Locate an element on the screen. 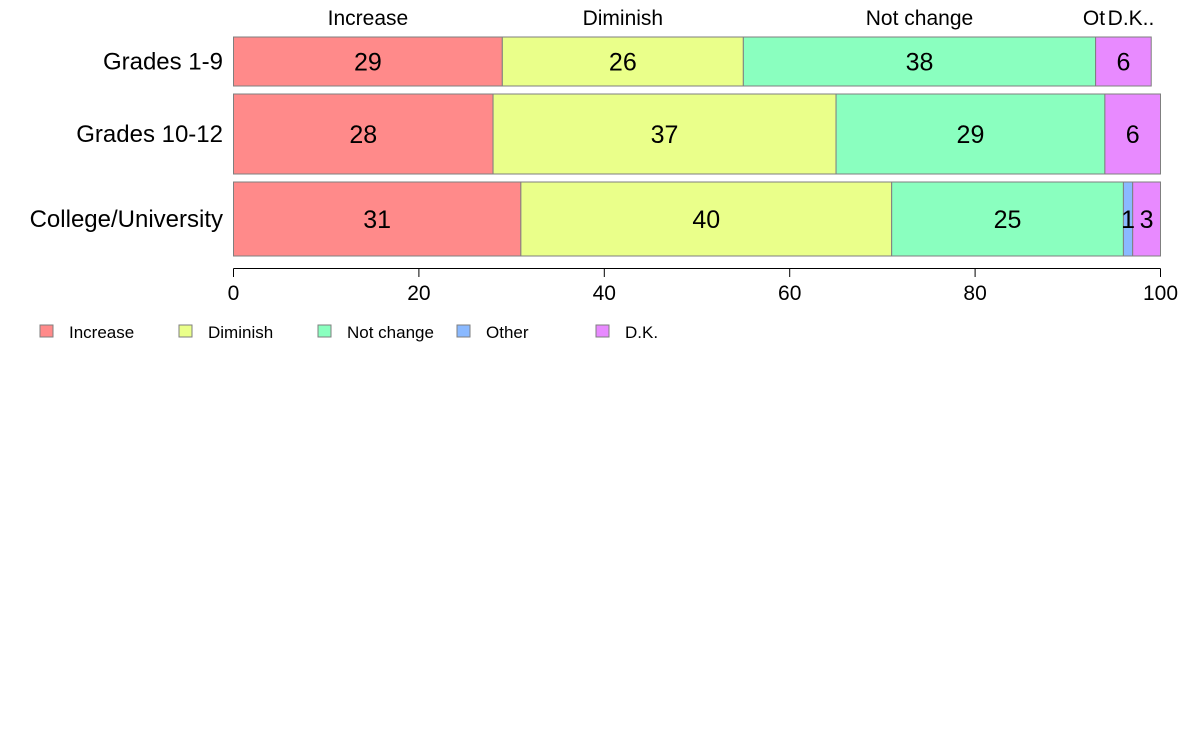 This screenshot has width=1188, height=736. legend-label: Not change is located at coordinates (390, 332).